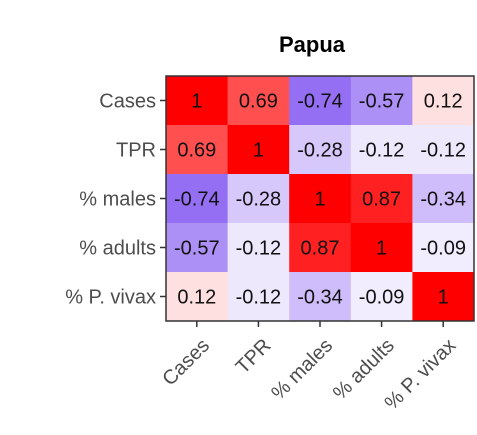 Image resolution: width=477 pixels, height=435 pixels. I want to click on y-tick-label: TPR, so click(136, 151).